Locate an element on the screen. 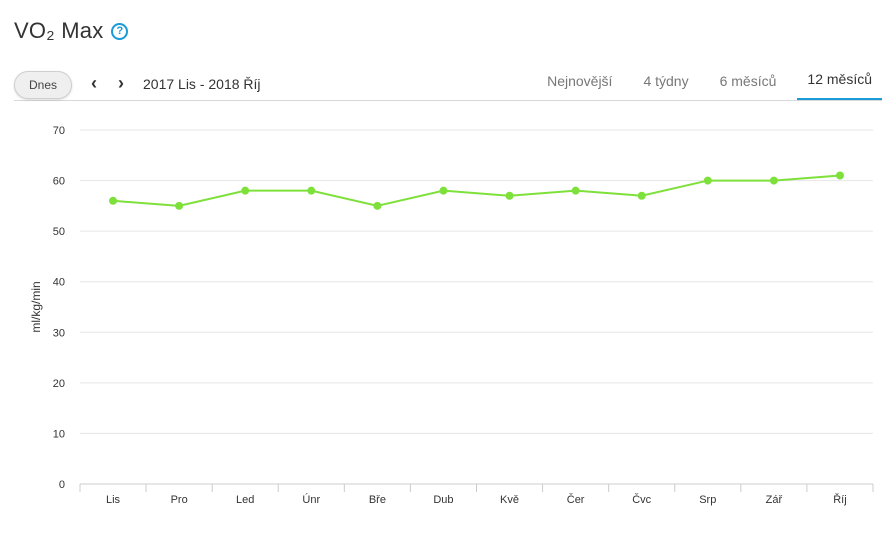 The image size is (896, 556). today-button: Dnes is located at coordinates (43, 85).